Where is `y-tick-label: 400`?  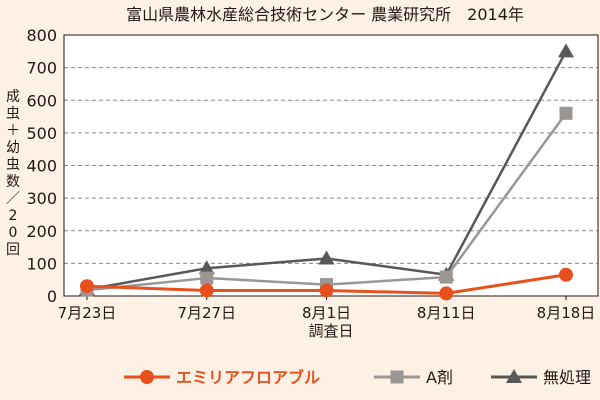
y-tick-label: 400 is located at coordinates (41, 166).